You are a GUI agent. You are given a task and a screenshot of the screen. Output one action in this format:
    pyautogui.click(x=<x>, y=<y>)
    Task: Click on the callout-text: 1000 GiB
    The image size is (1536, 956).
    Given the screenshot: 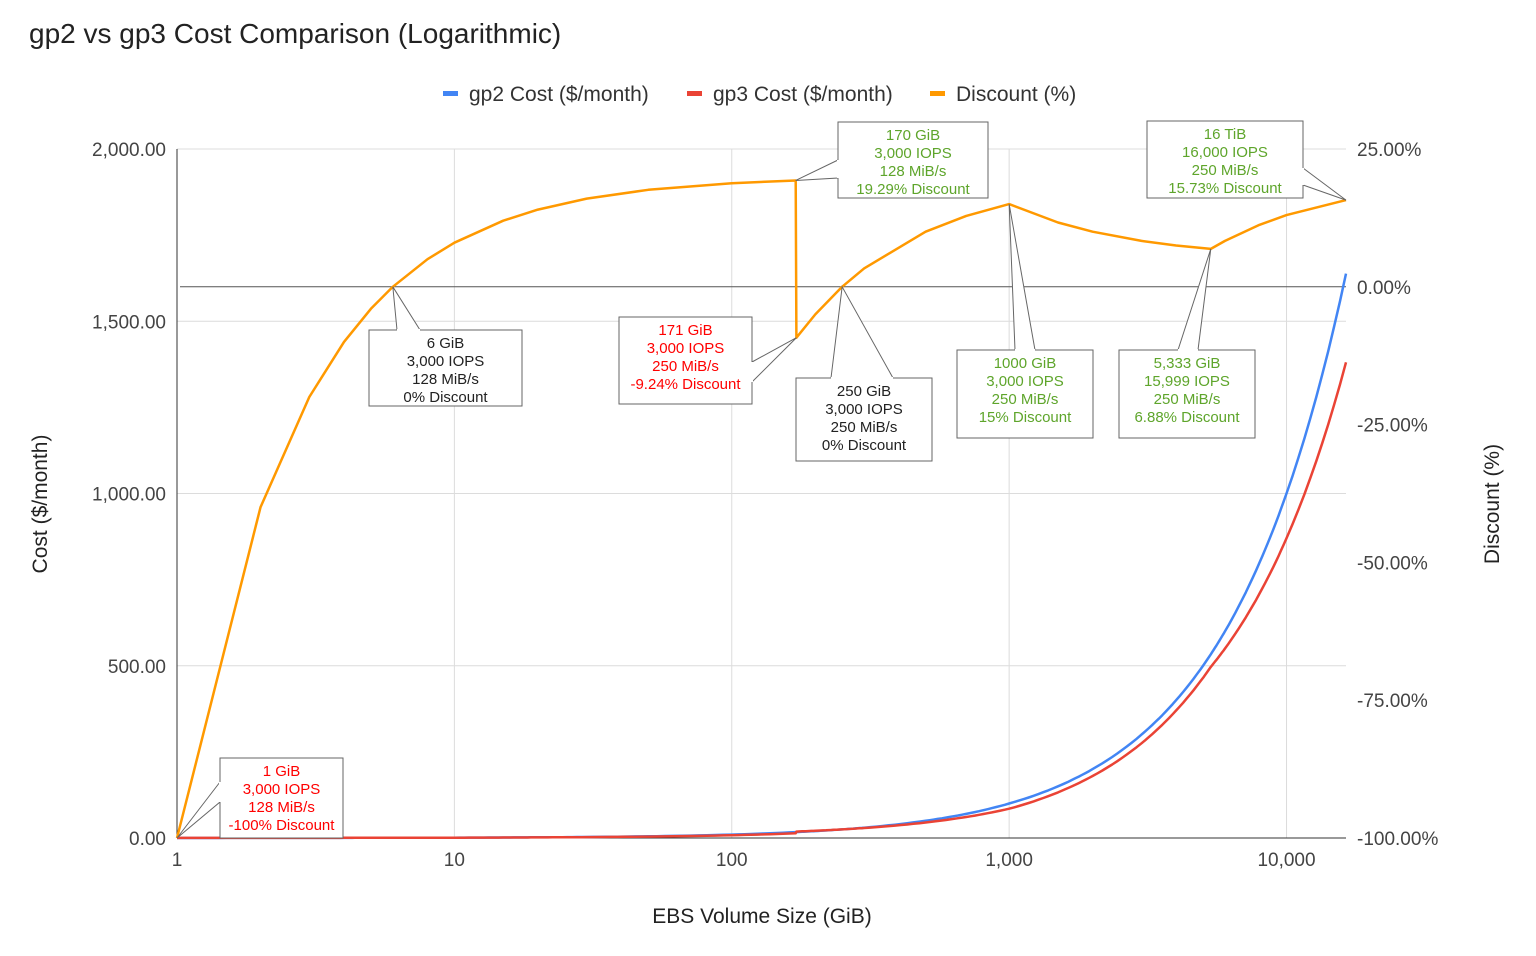 What is the action you would take?
    pyautogui.click(x=1025, y=363)
    